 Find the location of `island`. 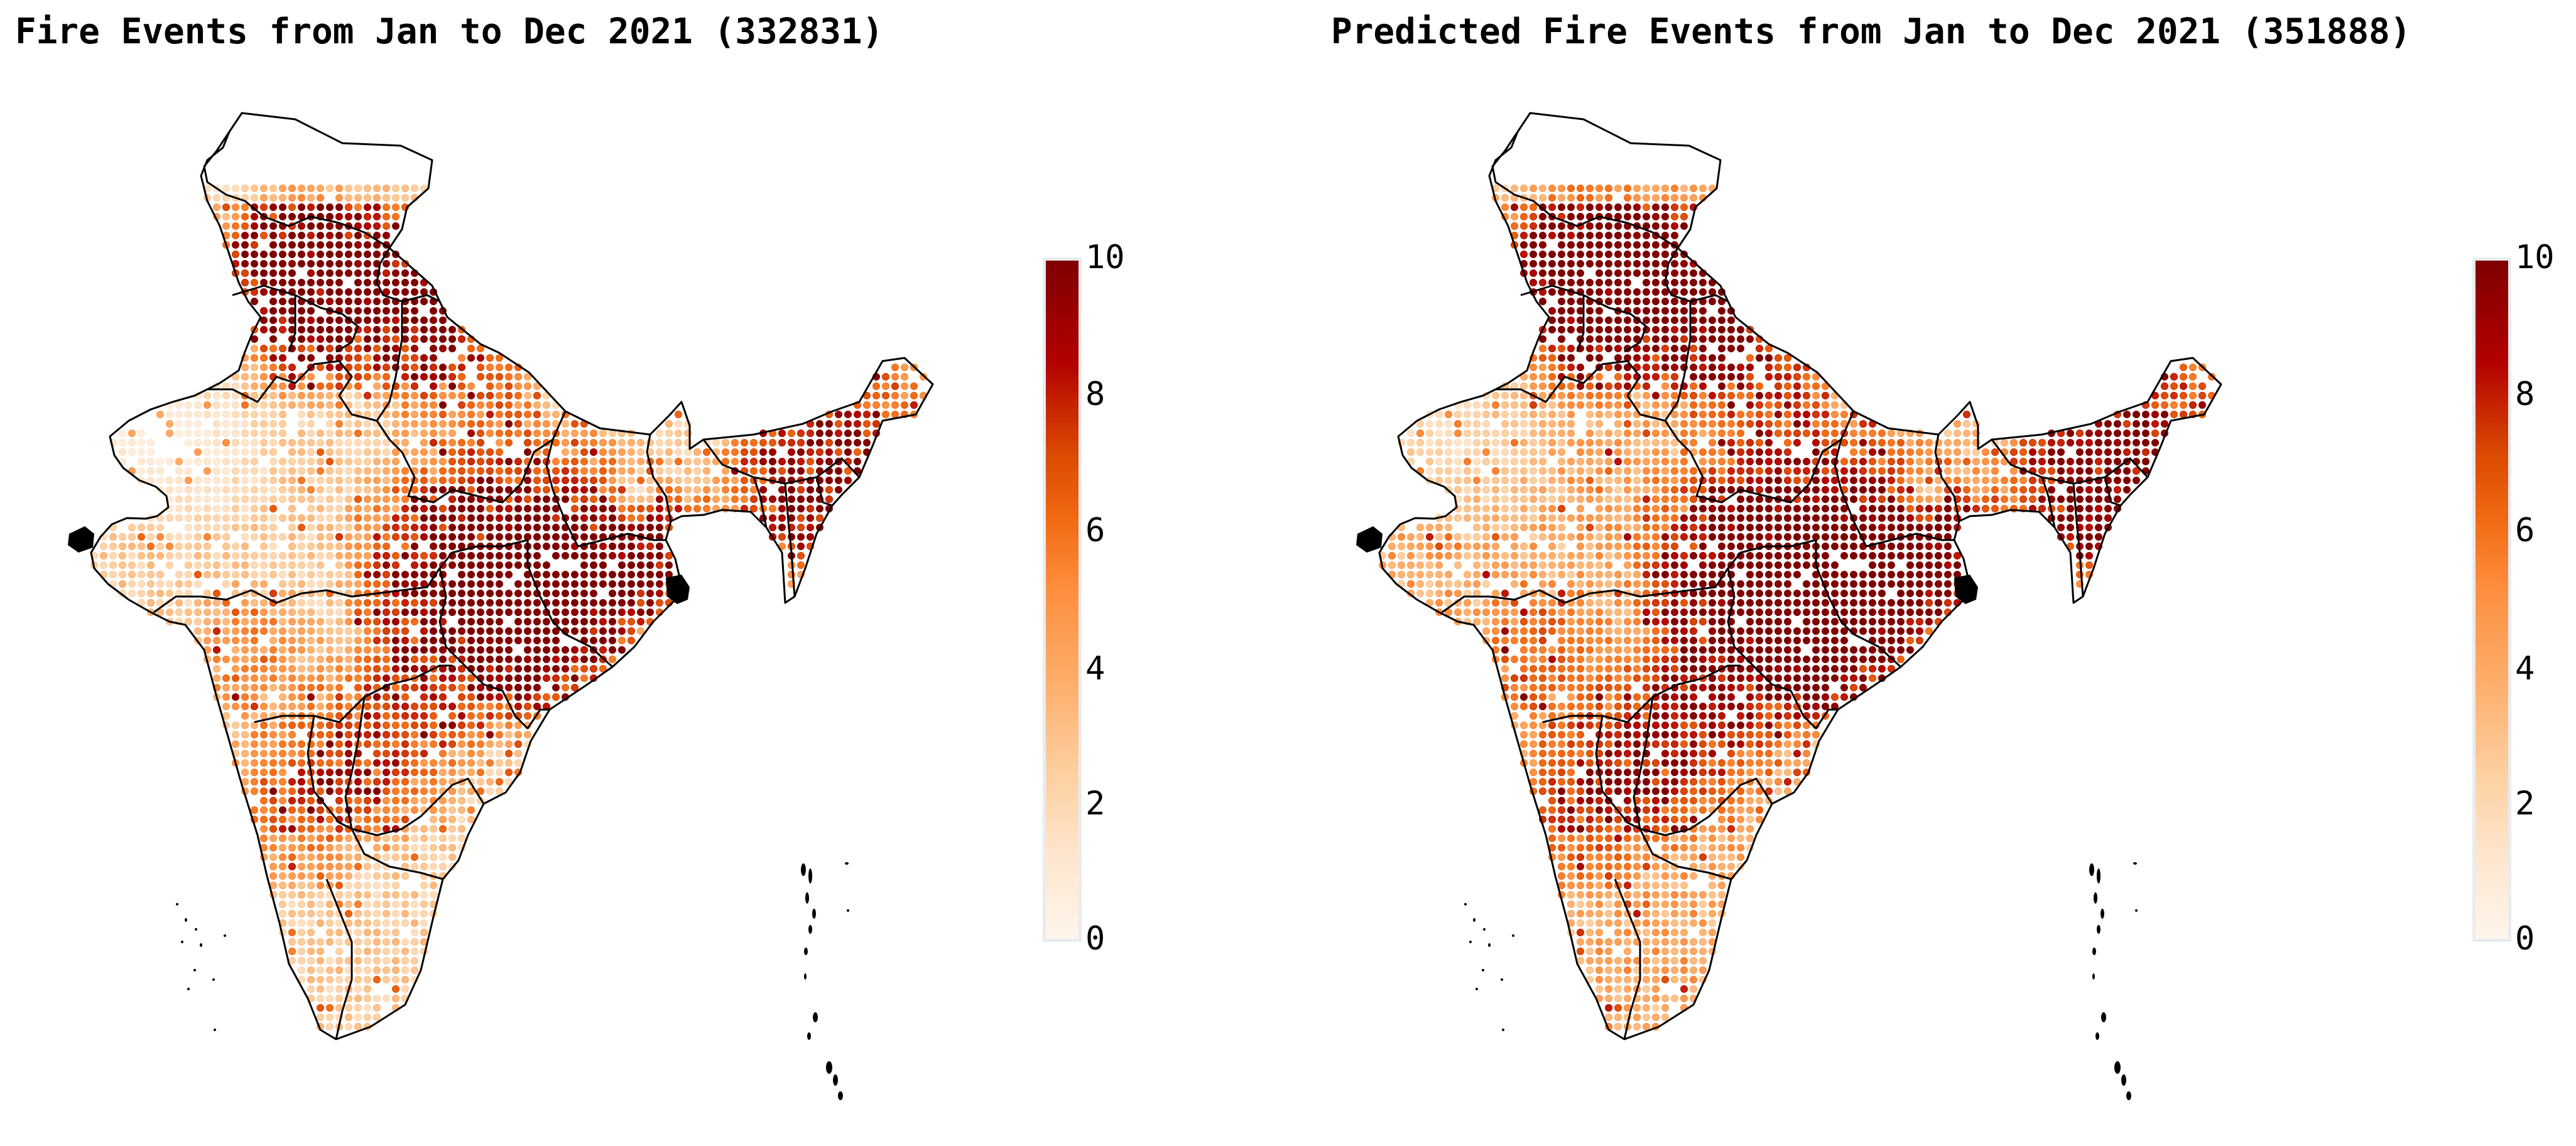

island is located at coordinates (806, 952).